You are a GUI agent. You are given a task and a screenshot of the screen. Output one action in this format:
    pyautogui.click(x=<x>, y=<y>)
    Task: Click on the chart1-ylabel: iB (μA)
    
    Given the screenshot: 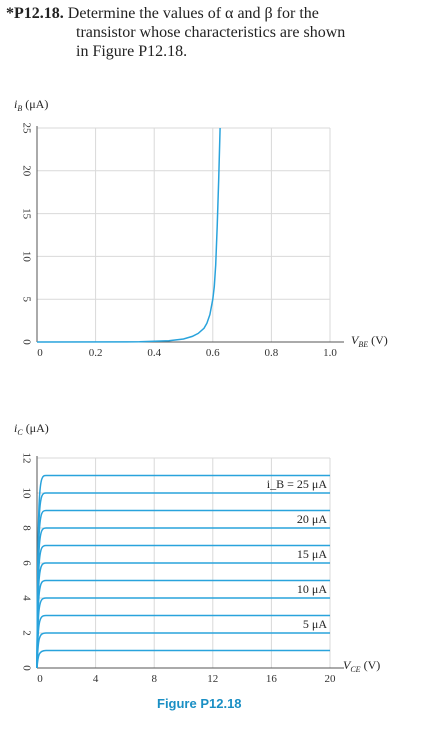 What is the action you would take?
    pyautogui.click(x=31, y=105)
    